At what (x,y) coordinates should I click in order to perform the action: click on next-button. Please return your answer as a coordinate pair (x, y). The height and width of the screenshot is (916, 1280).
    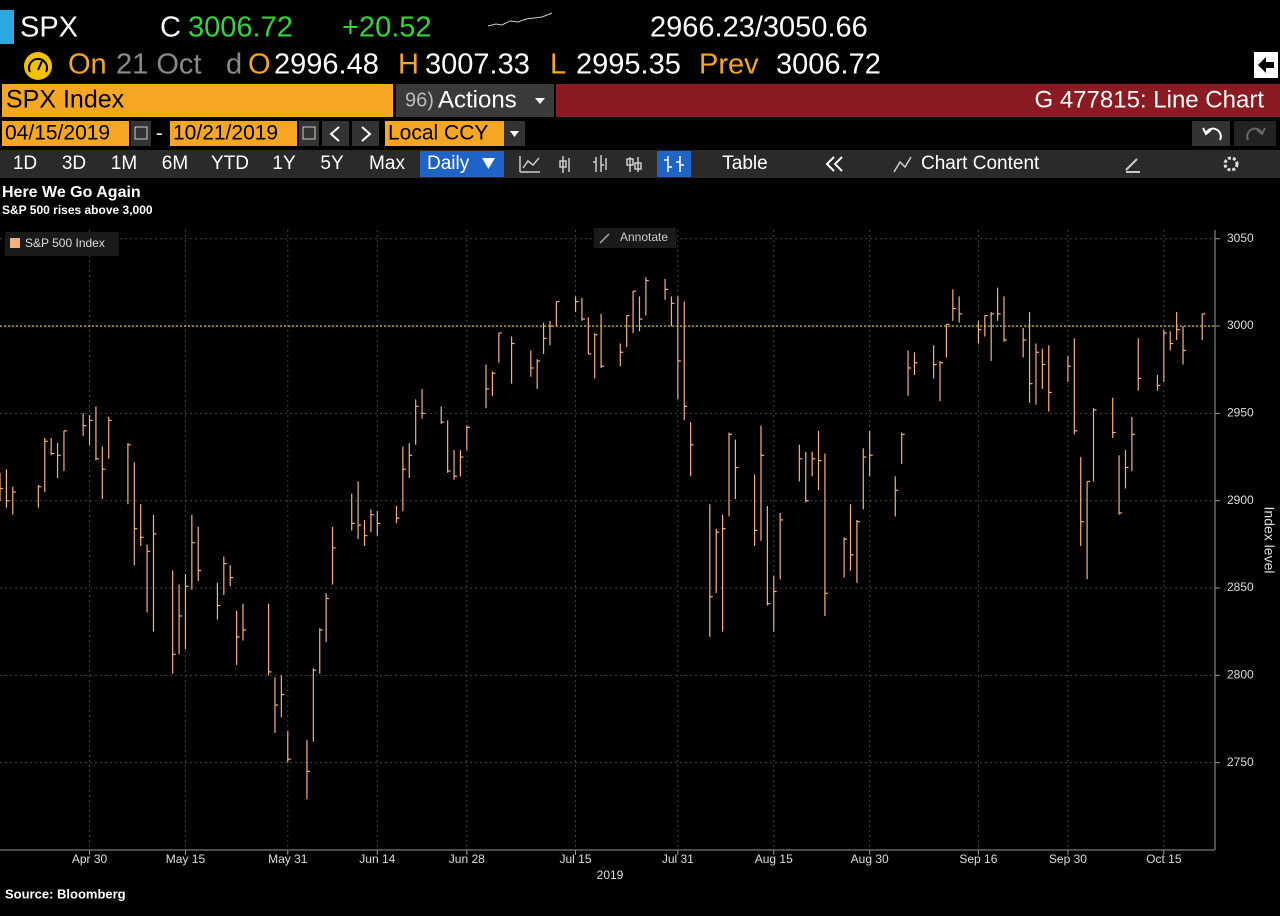
    Looking at the image, I should click on (365, 133).